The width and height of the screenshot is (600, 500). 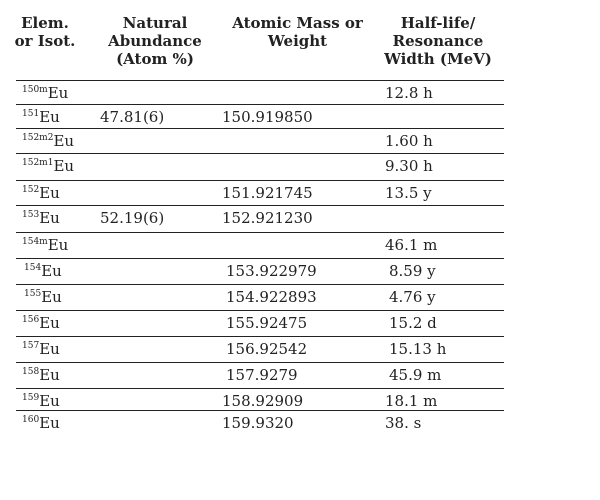 I want to click on abundance-cell: 47.81(6), so click(x=132, y=117).